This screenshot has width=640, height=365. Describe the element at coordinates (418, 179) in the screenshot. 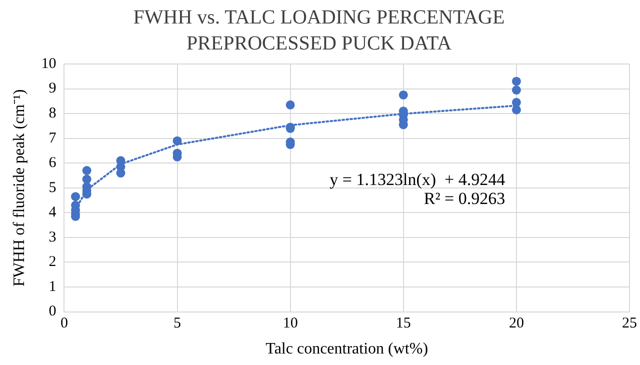

I see `annotation: y = 1.1323ln(x) + 4.9244` at that location.